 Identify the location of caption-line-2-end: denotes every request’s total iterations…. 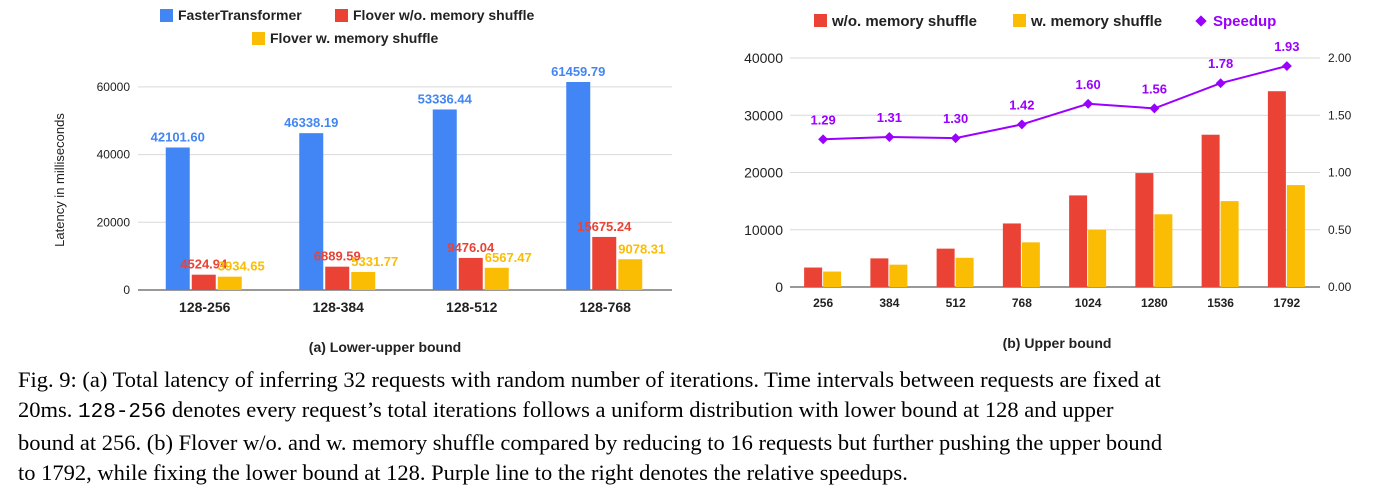
(642, 409).